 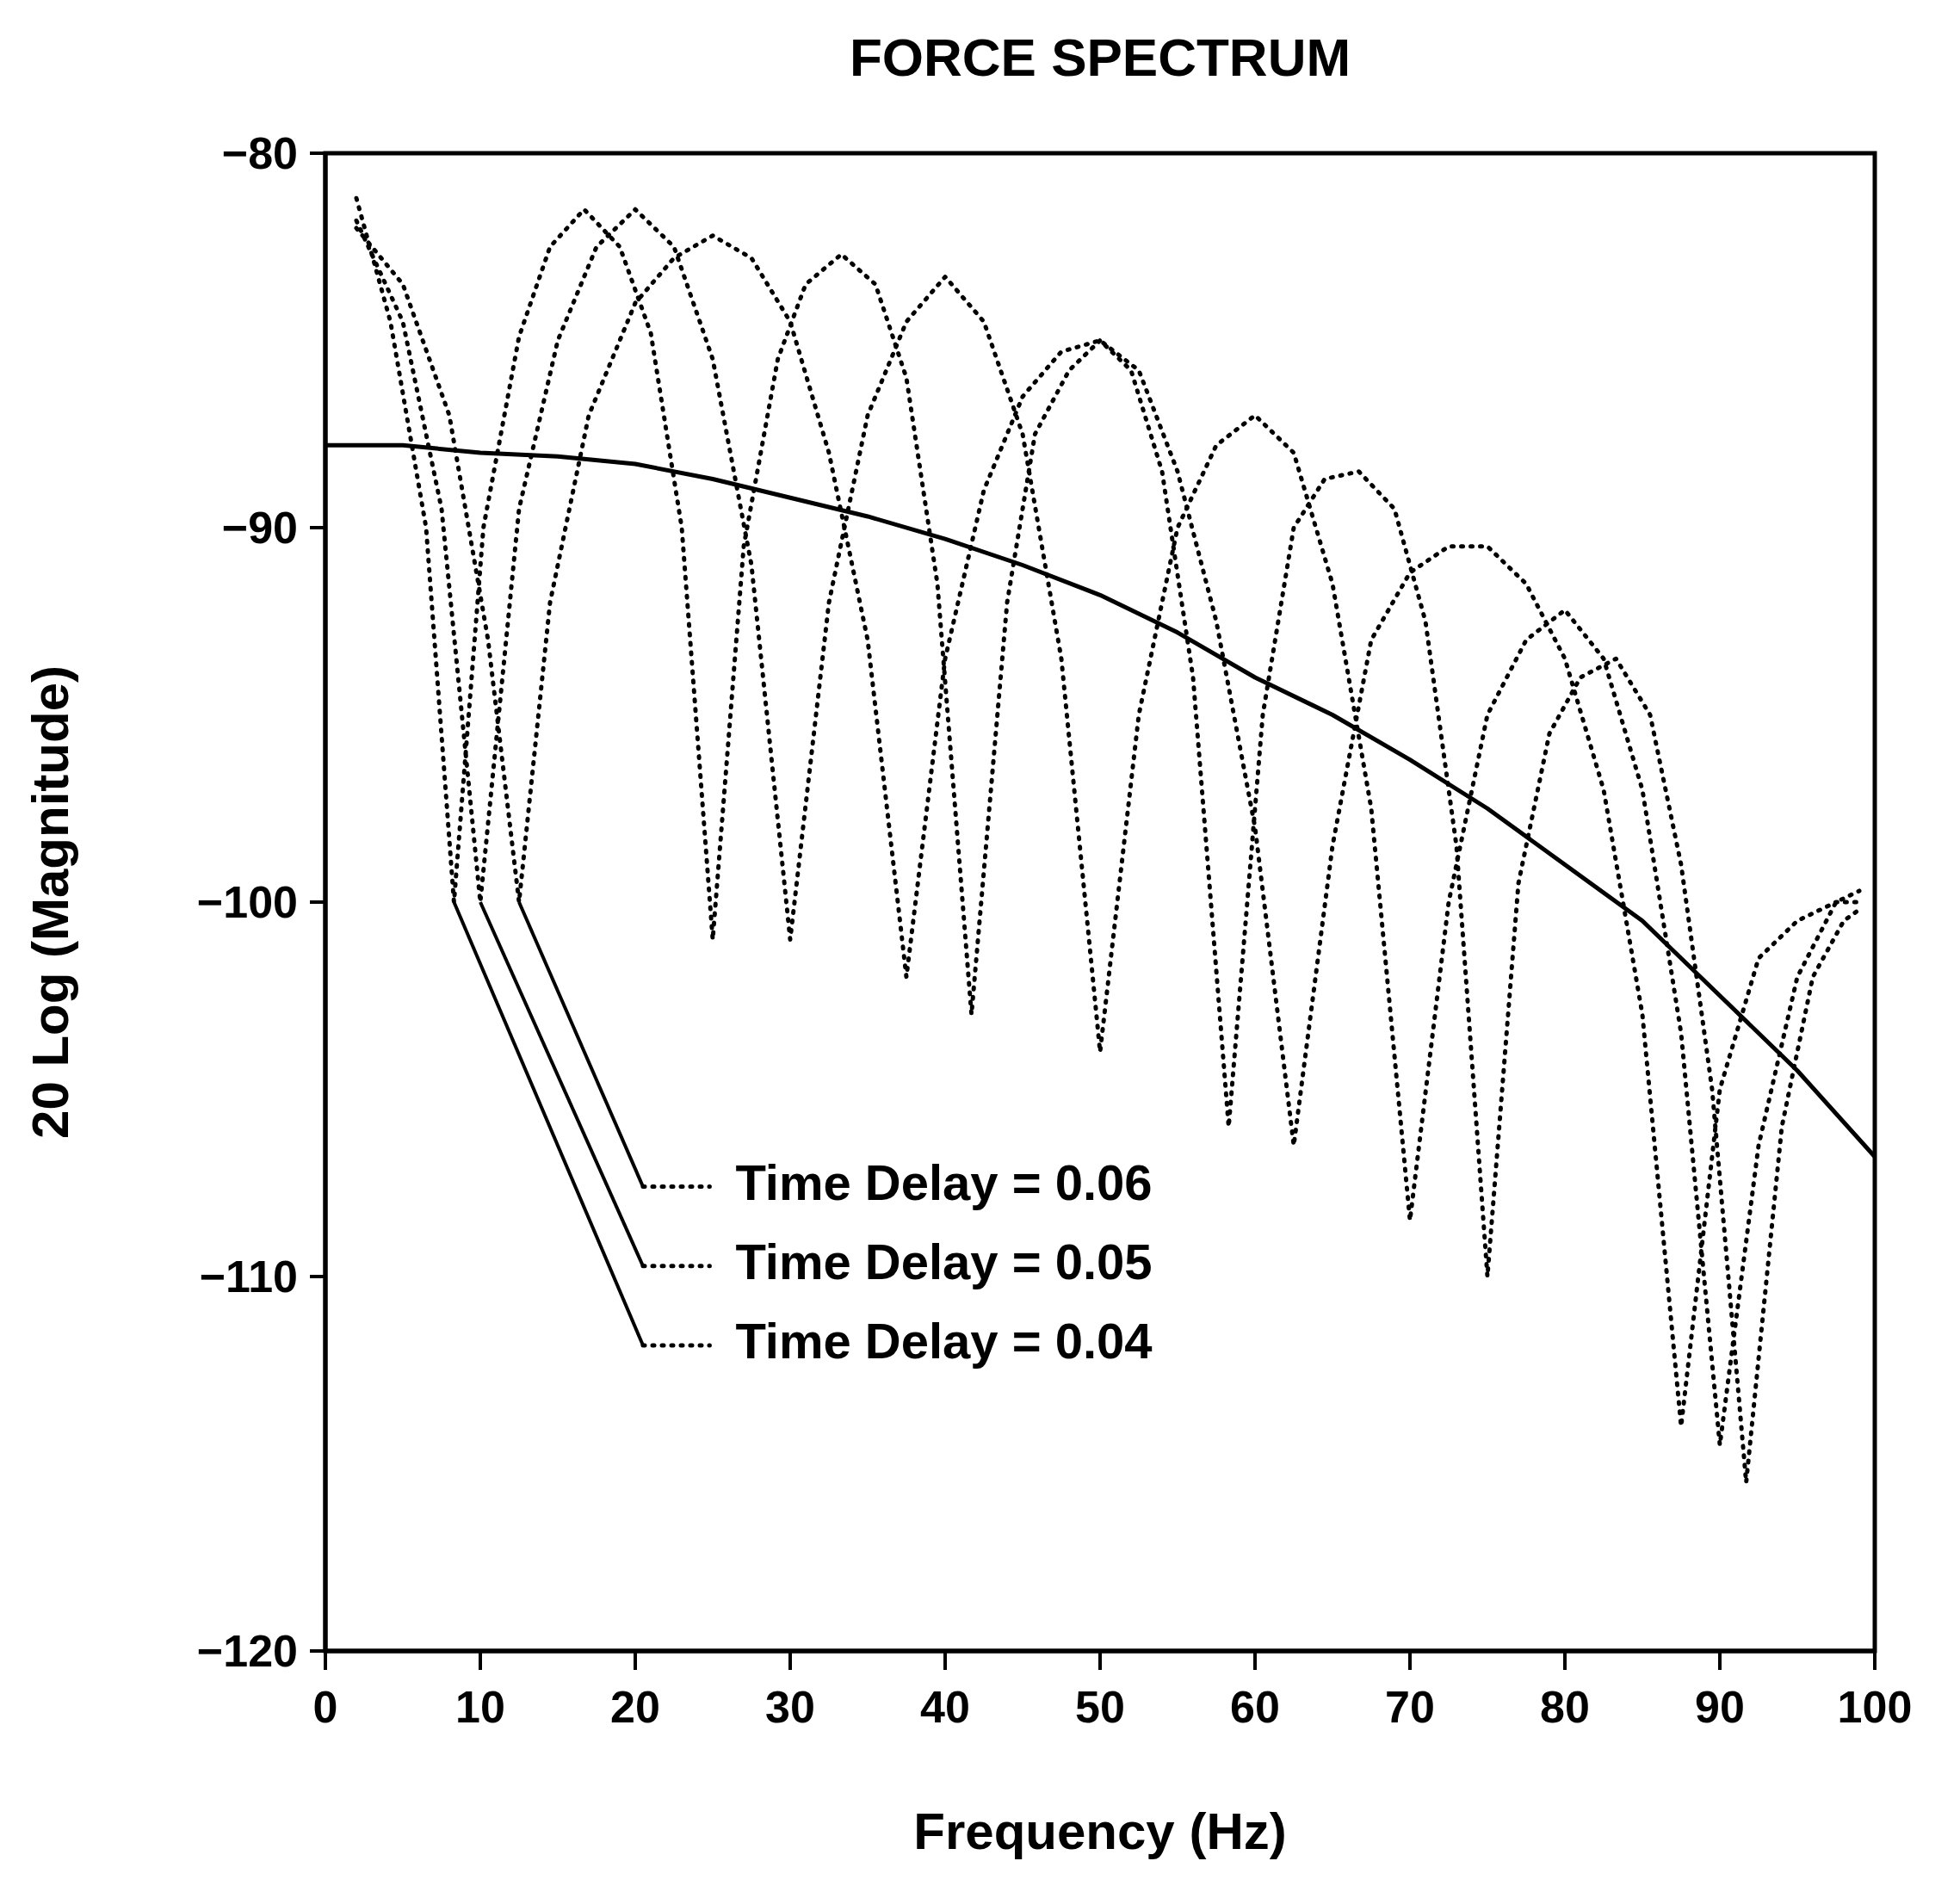 What do you see at coordinates (247, 1651) in the screenshot?
I see `y-tick-label: −120` at bounding box center [247, 1651].